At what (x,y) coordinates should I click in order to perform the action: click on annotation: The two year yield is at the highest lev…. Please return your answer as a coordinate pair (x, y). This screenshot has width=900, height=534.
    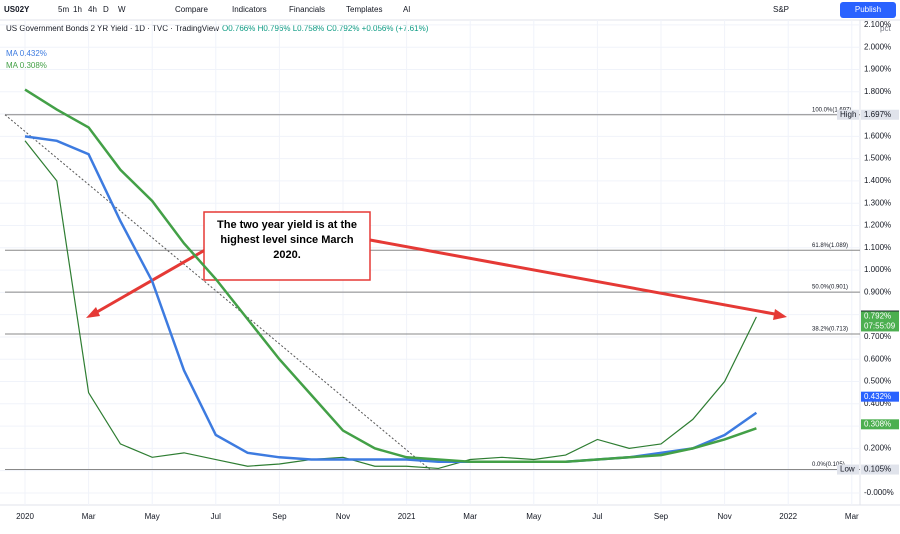
    Looking at the image, I should click on (287, 240).